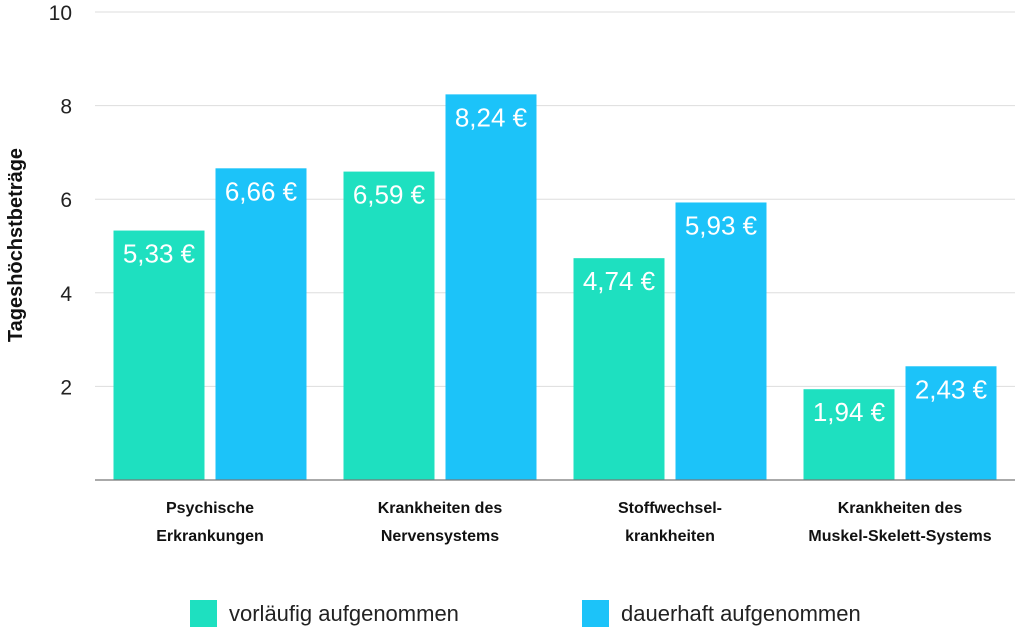 This screenshot has width=1024, height=628. I want to click on y-tick-label: 6, so click(66, 200).